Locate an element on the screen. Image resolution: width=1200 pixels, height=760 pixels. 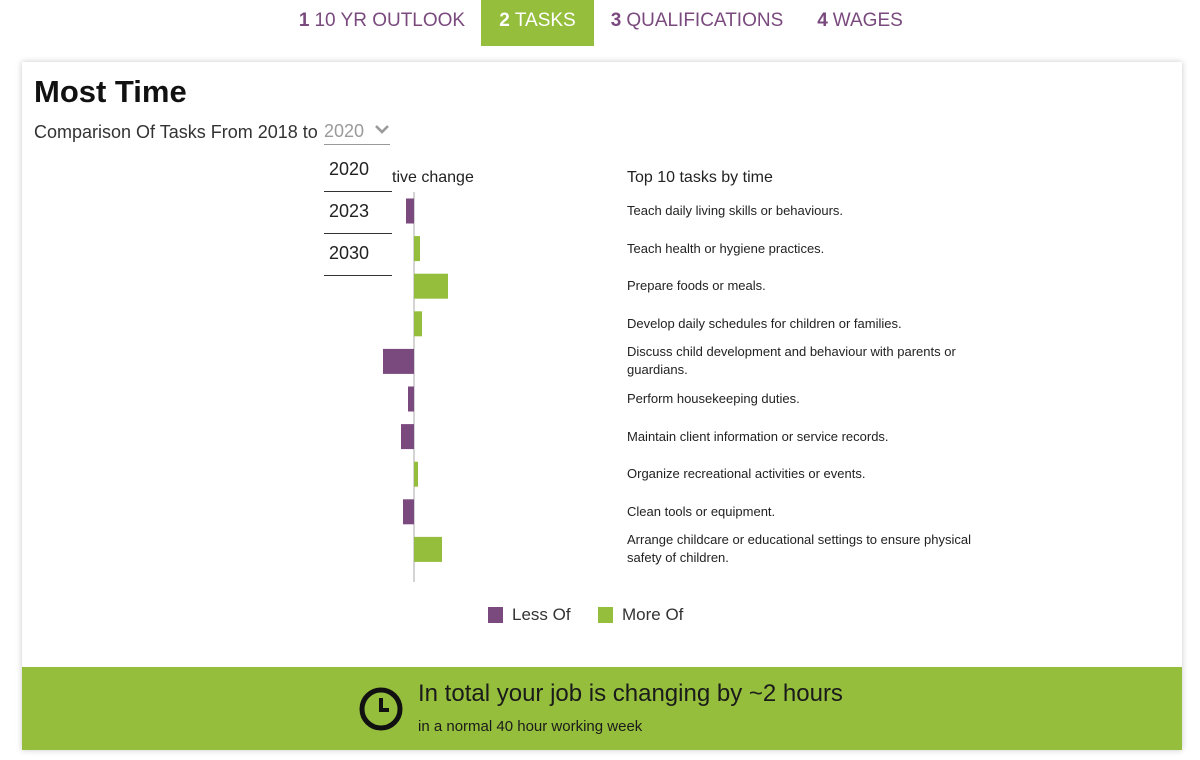
tab-label: WAGES is located at coordinates (867, 20).